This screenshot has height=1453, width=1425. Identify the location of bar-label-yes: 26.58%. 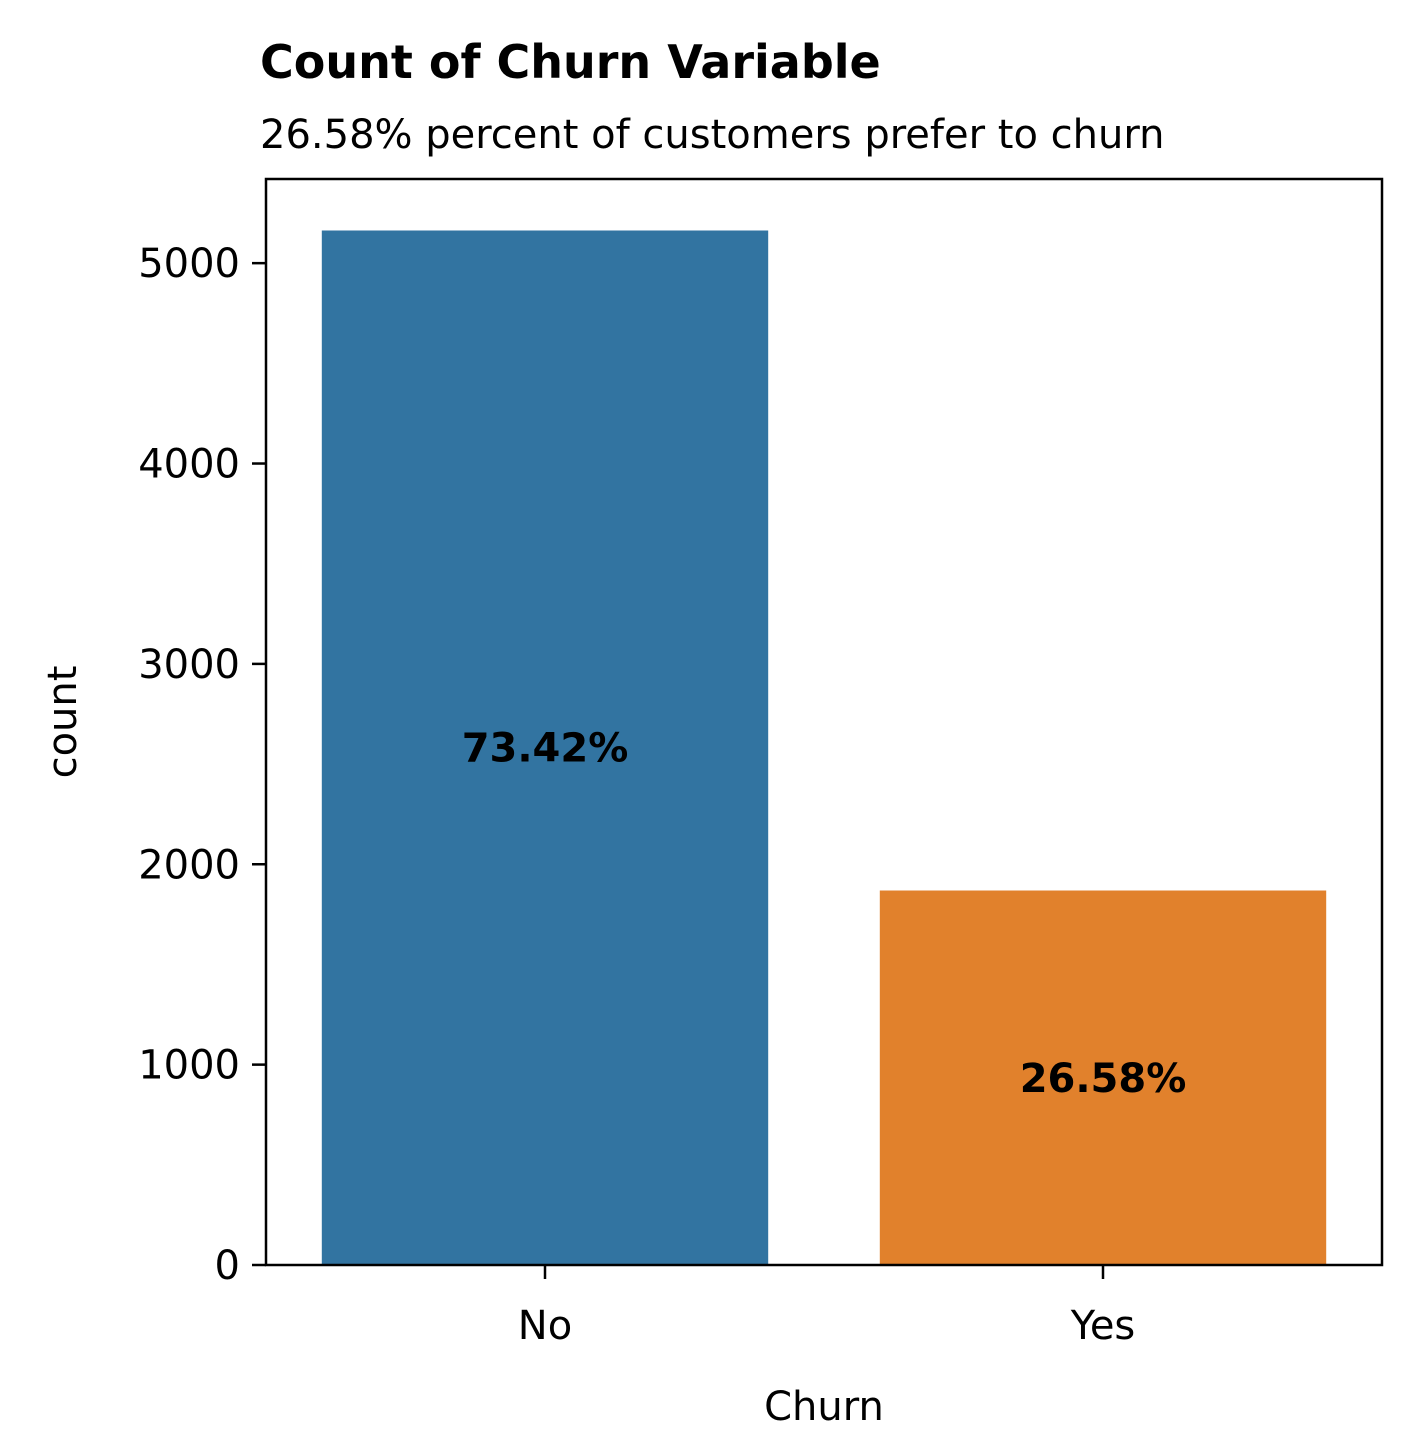
(1103, 1079).